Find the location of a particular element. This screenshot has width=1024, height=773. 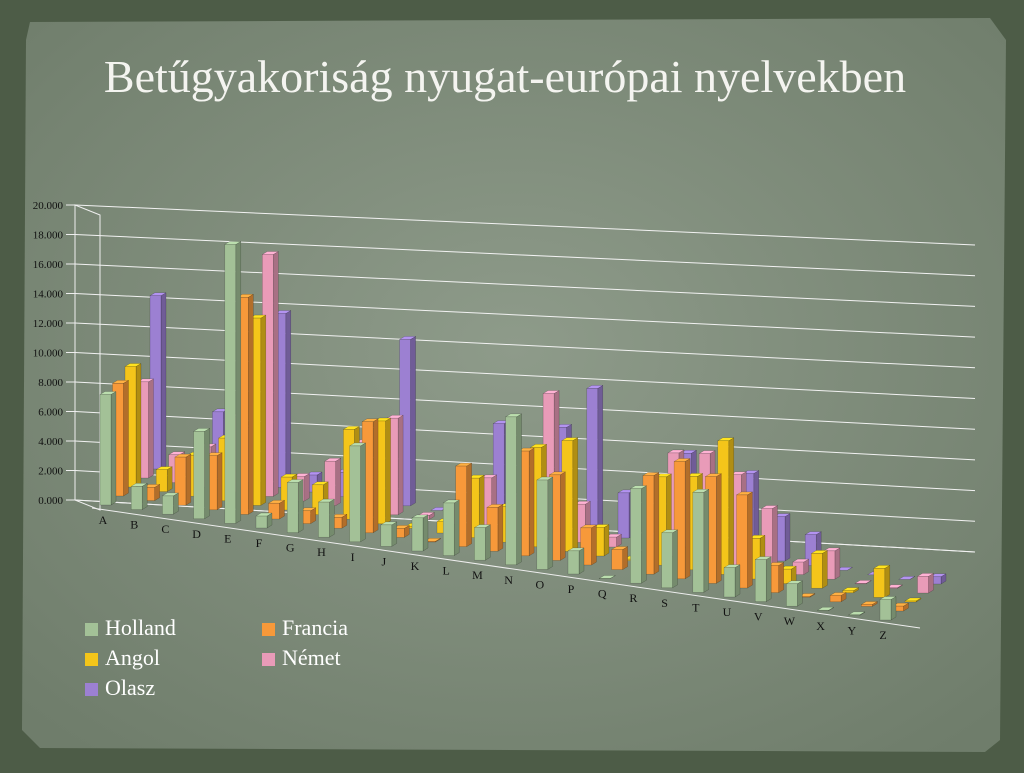

x-tick-label: K is located at coordinates (415, 566).